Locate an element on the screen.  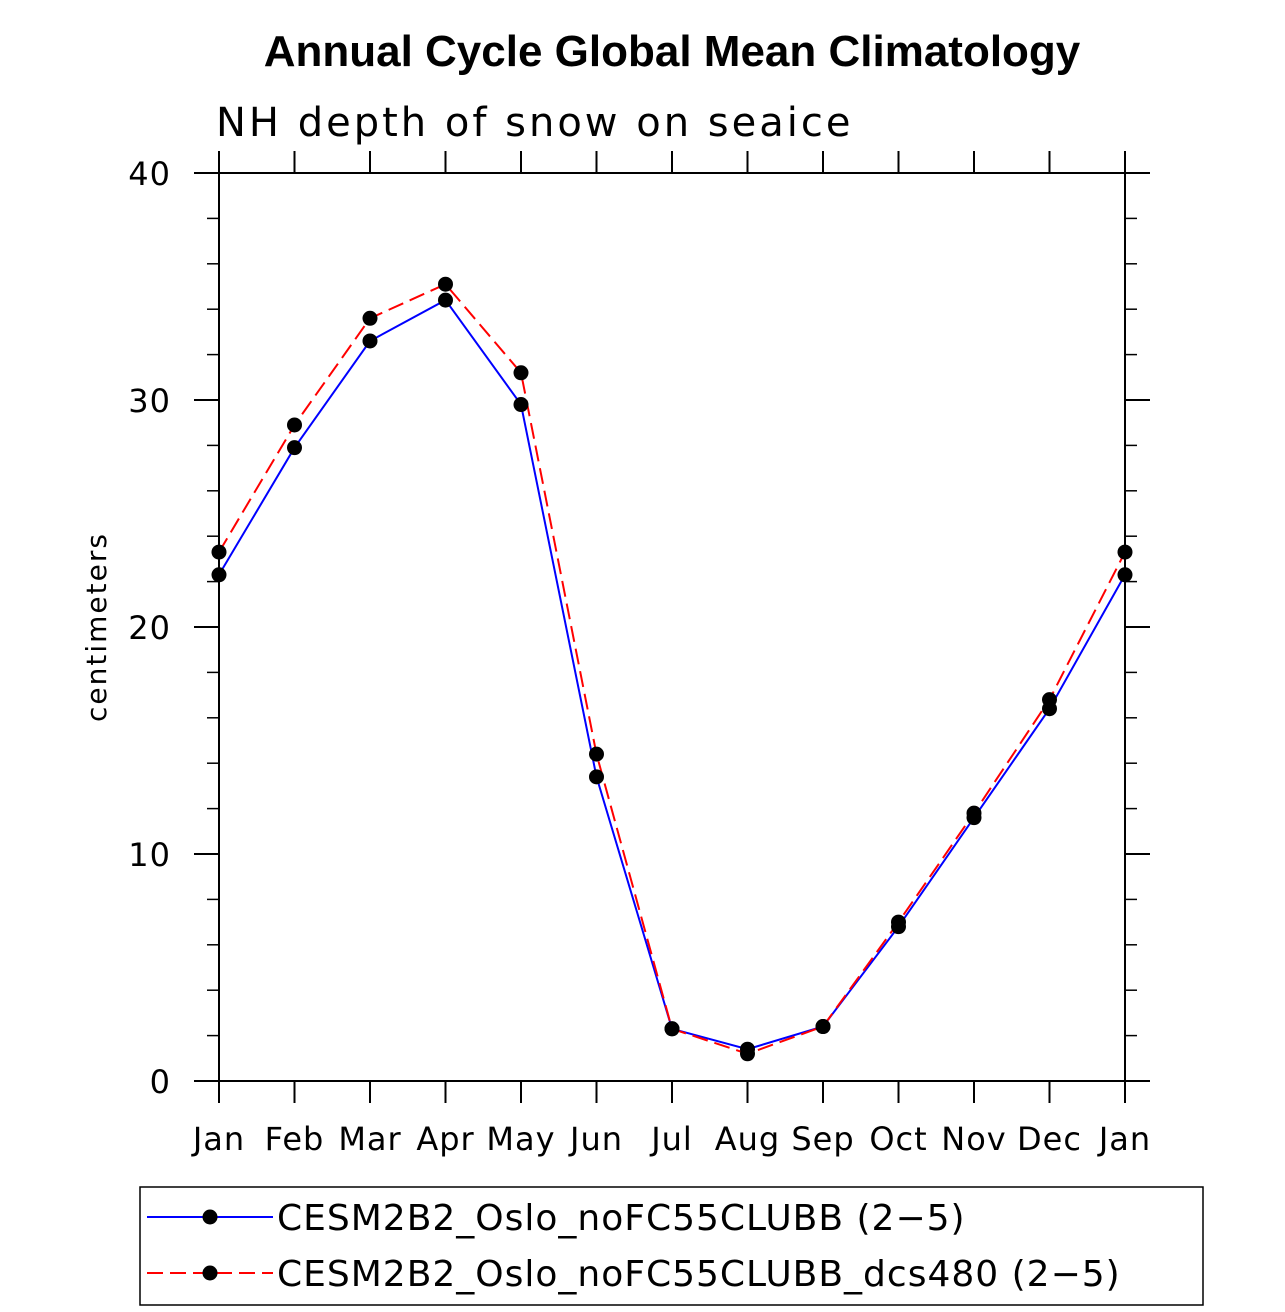
chart-title: Annual Cycle Global Mean Climatology is located at coordinates (672, 51).